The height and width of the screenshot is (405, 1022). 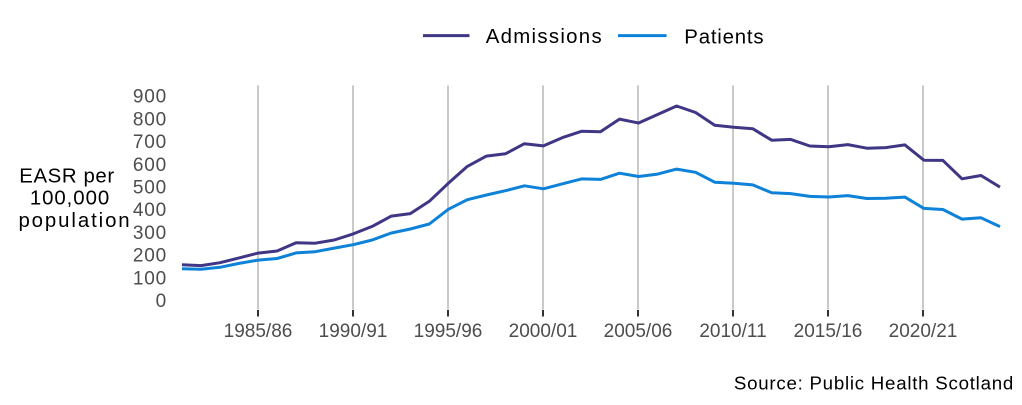 I want to click on svg-text: 900, so click(x=150, y=97).